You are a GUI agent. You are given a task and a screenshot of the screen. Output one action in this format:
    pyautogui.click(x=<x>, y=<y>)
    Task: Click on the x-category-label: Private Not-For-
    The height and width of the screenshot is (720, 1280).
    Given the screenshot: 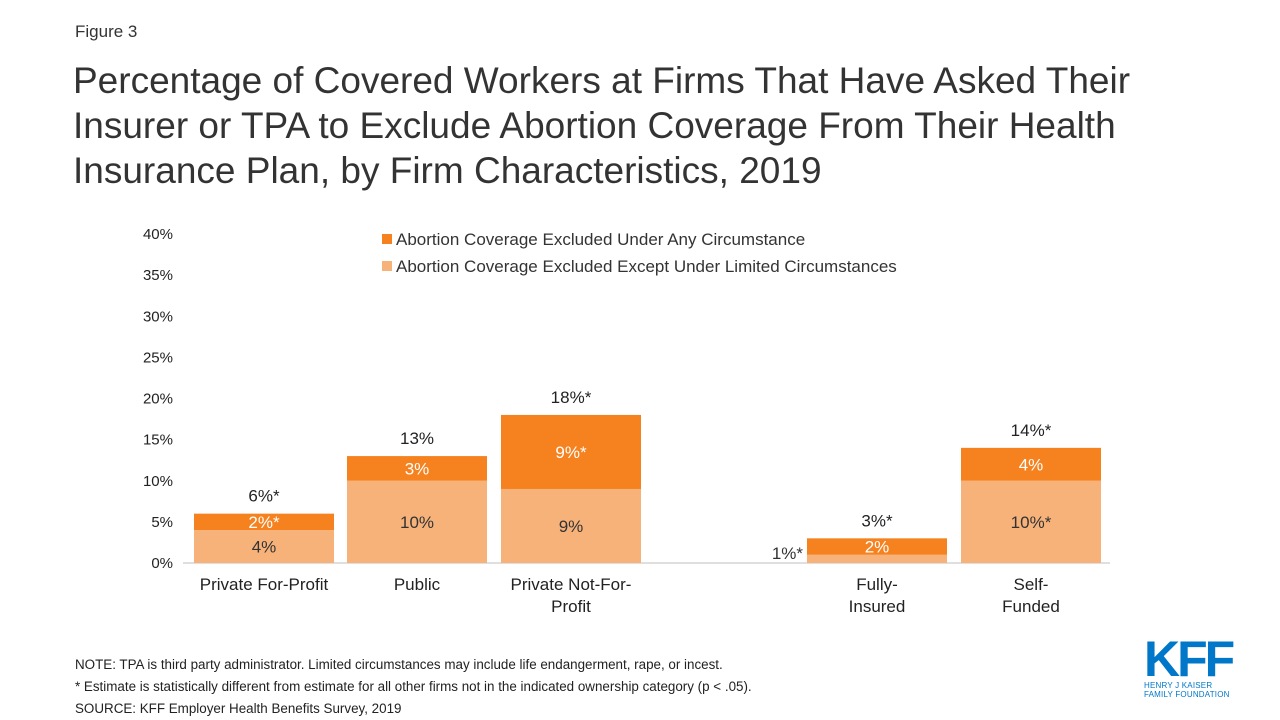 What is the action you would take?
    pyautogui.click(x=571, y=584)
    